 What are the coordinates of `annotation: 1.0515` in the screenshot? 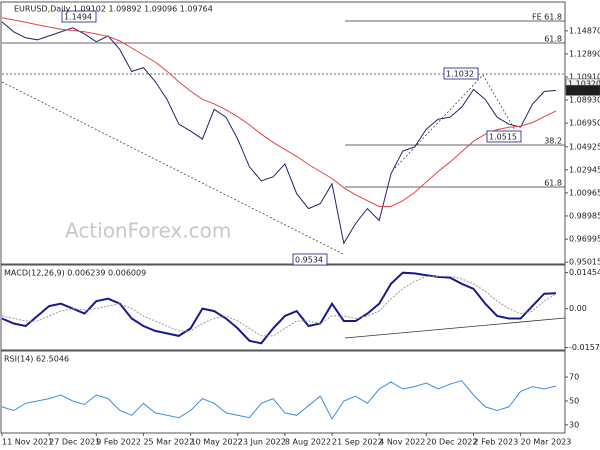 It's located at (503, 137).